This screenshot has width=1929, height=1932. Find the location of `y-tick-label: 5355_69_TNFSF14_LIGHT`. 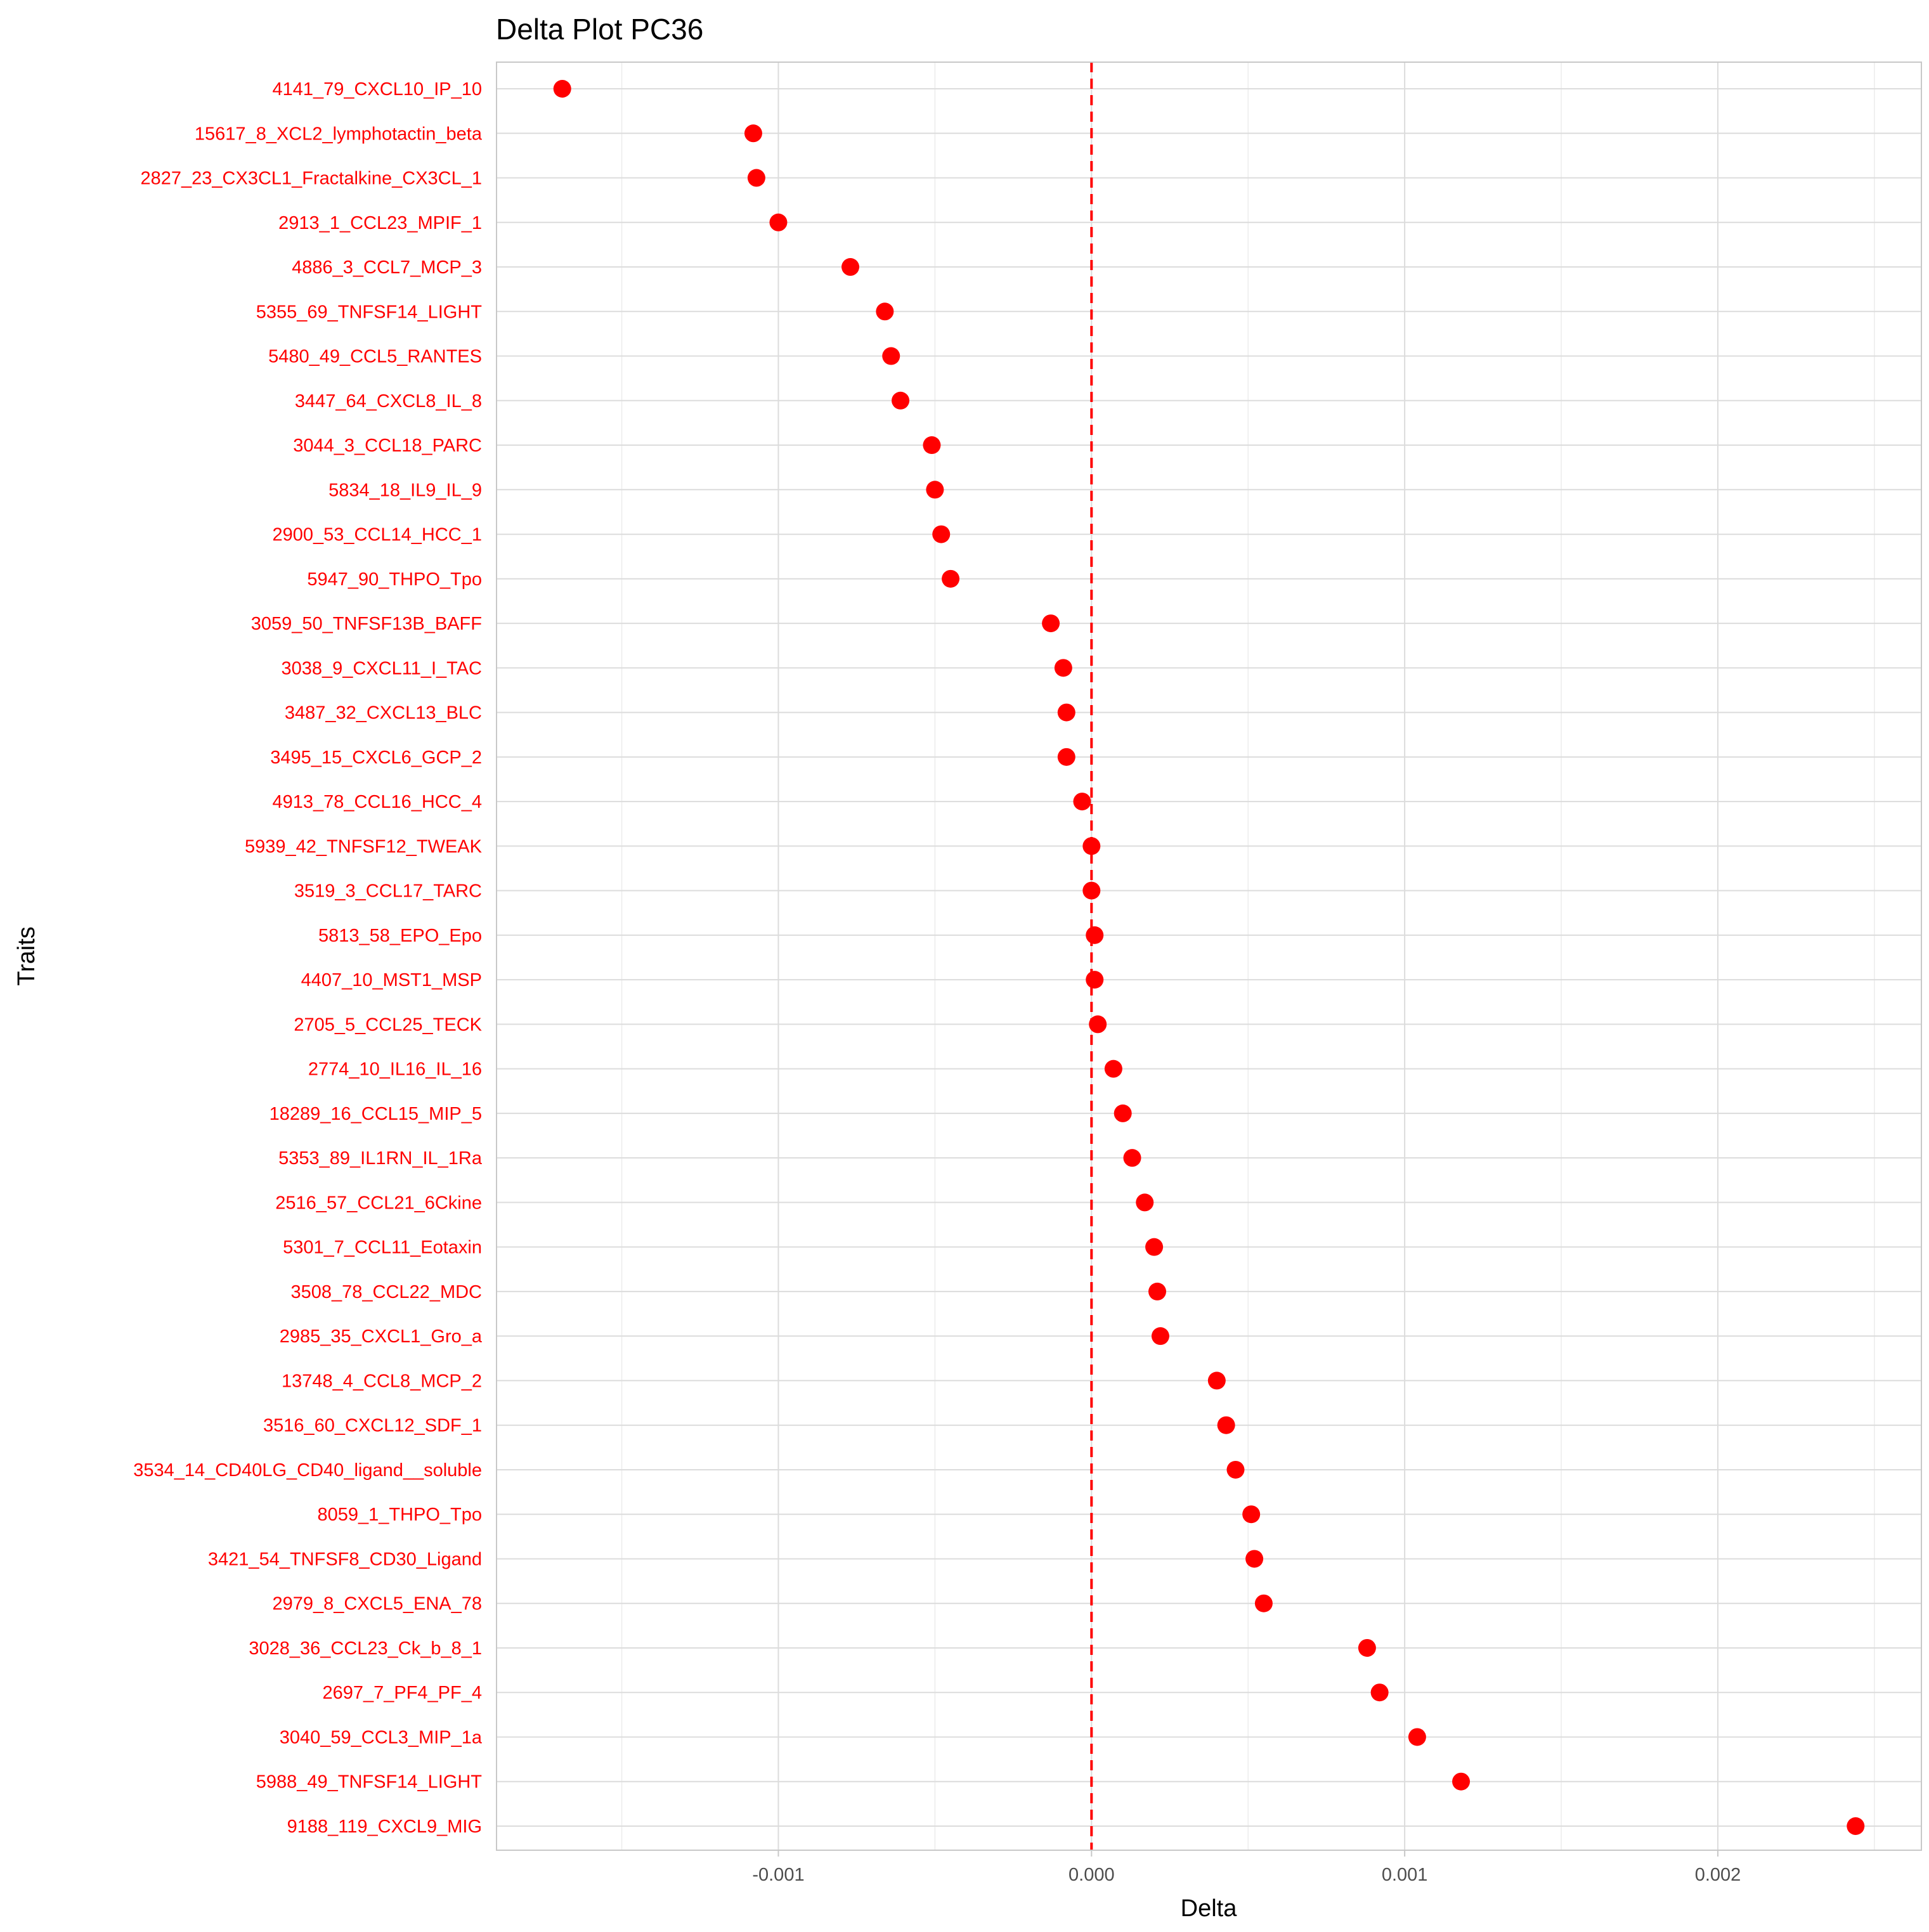

y-tick-label: 5355_69_TNFSF14_LIGHT is located at coordinates (370, 312).